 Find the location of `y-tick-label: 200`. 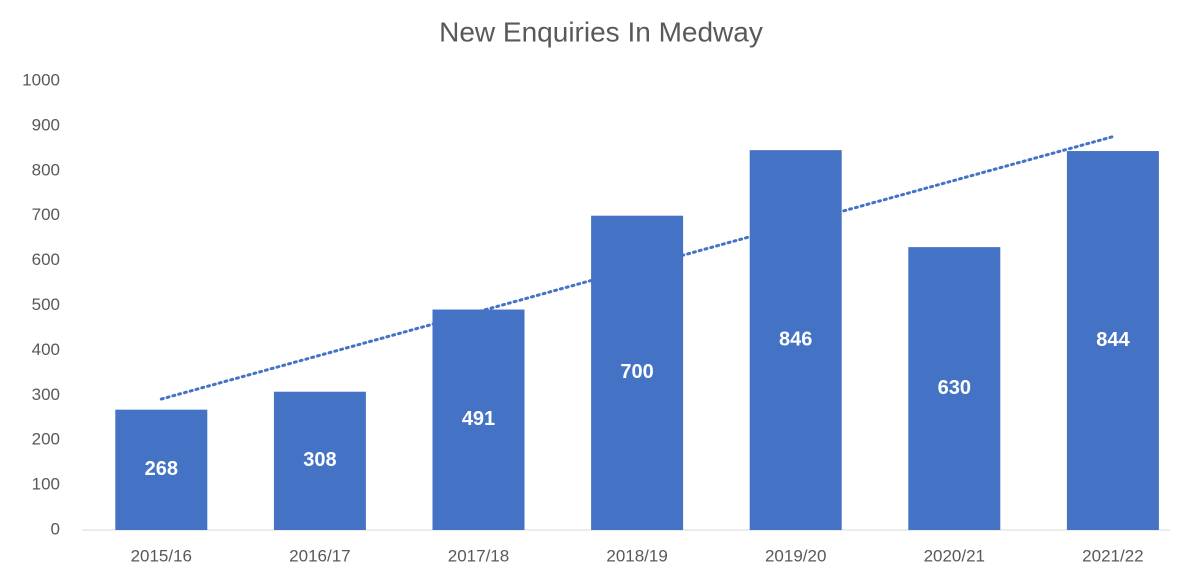

y-tick-label: 200 is located at coordinates (46, 439).